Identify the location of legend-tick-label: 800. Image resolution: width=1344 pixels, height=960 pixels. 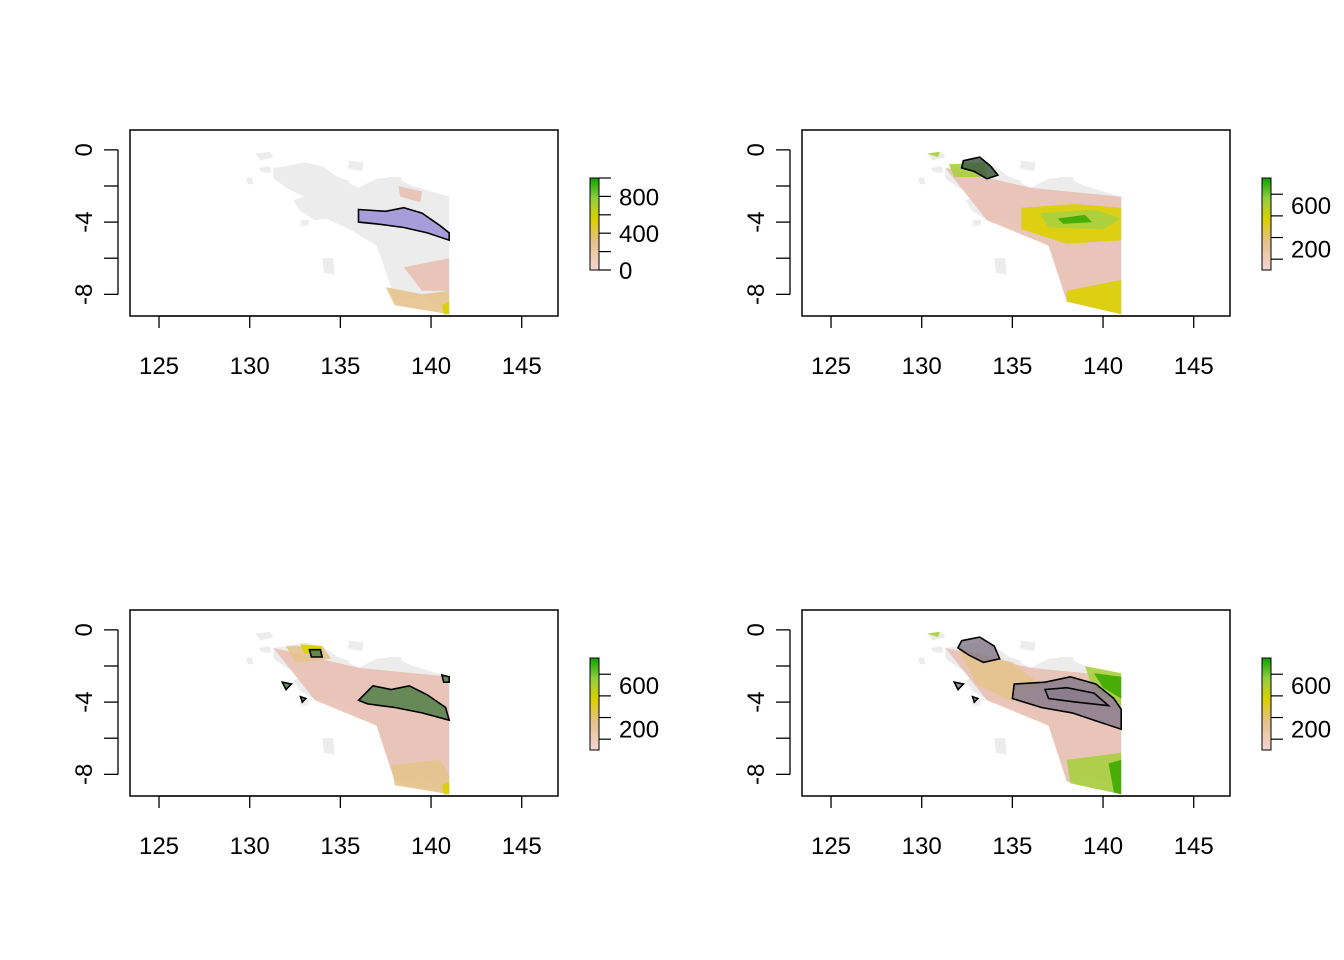
(639, 197).